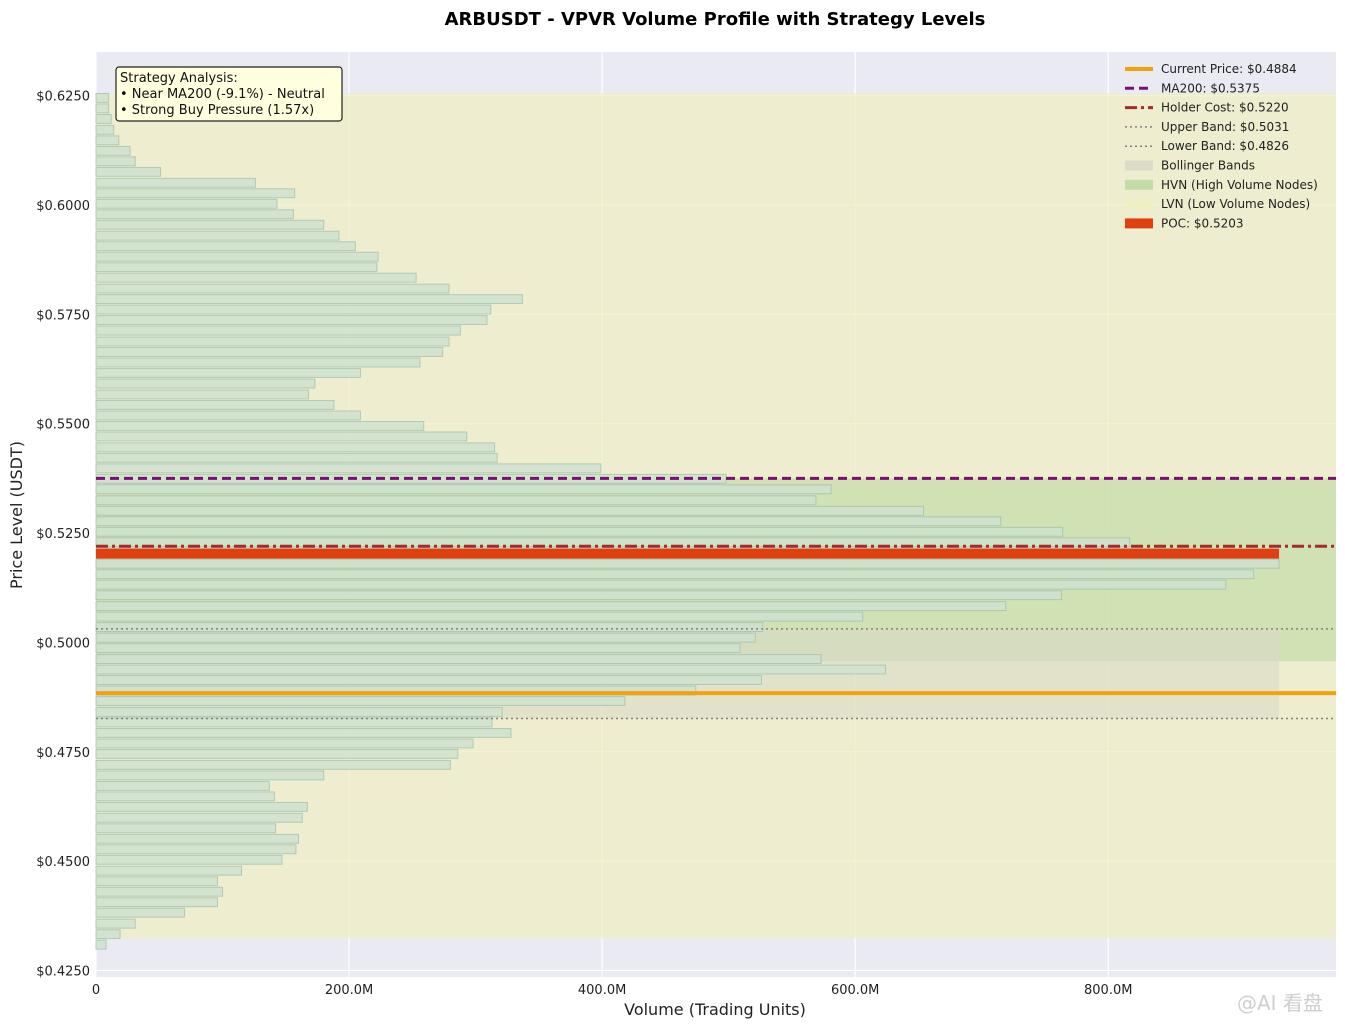 The height and width of the screenshot is (1029, 1345). I want to click on x-tick-label: 800.0M, so click(1108, 990).